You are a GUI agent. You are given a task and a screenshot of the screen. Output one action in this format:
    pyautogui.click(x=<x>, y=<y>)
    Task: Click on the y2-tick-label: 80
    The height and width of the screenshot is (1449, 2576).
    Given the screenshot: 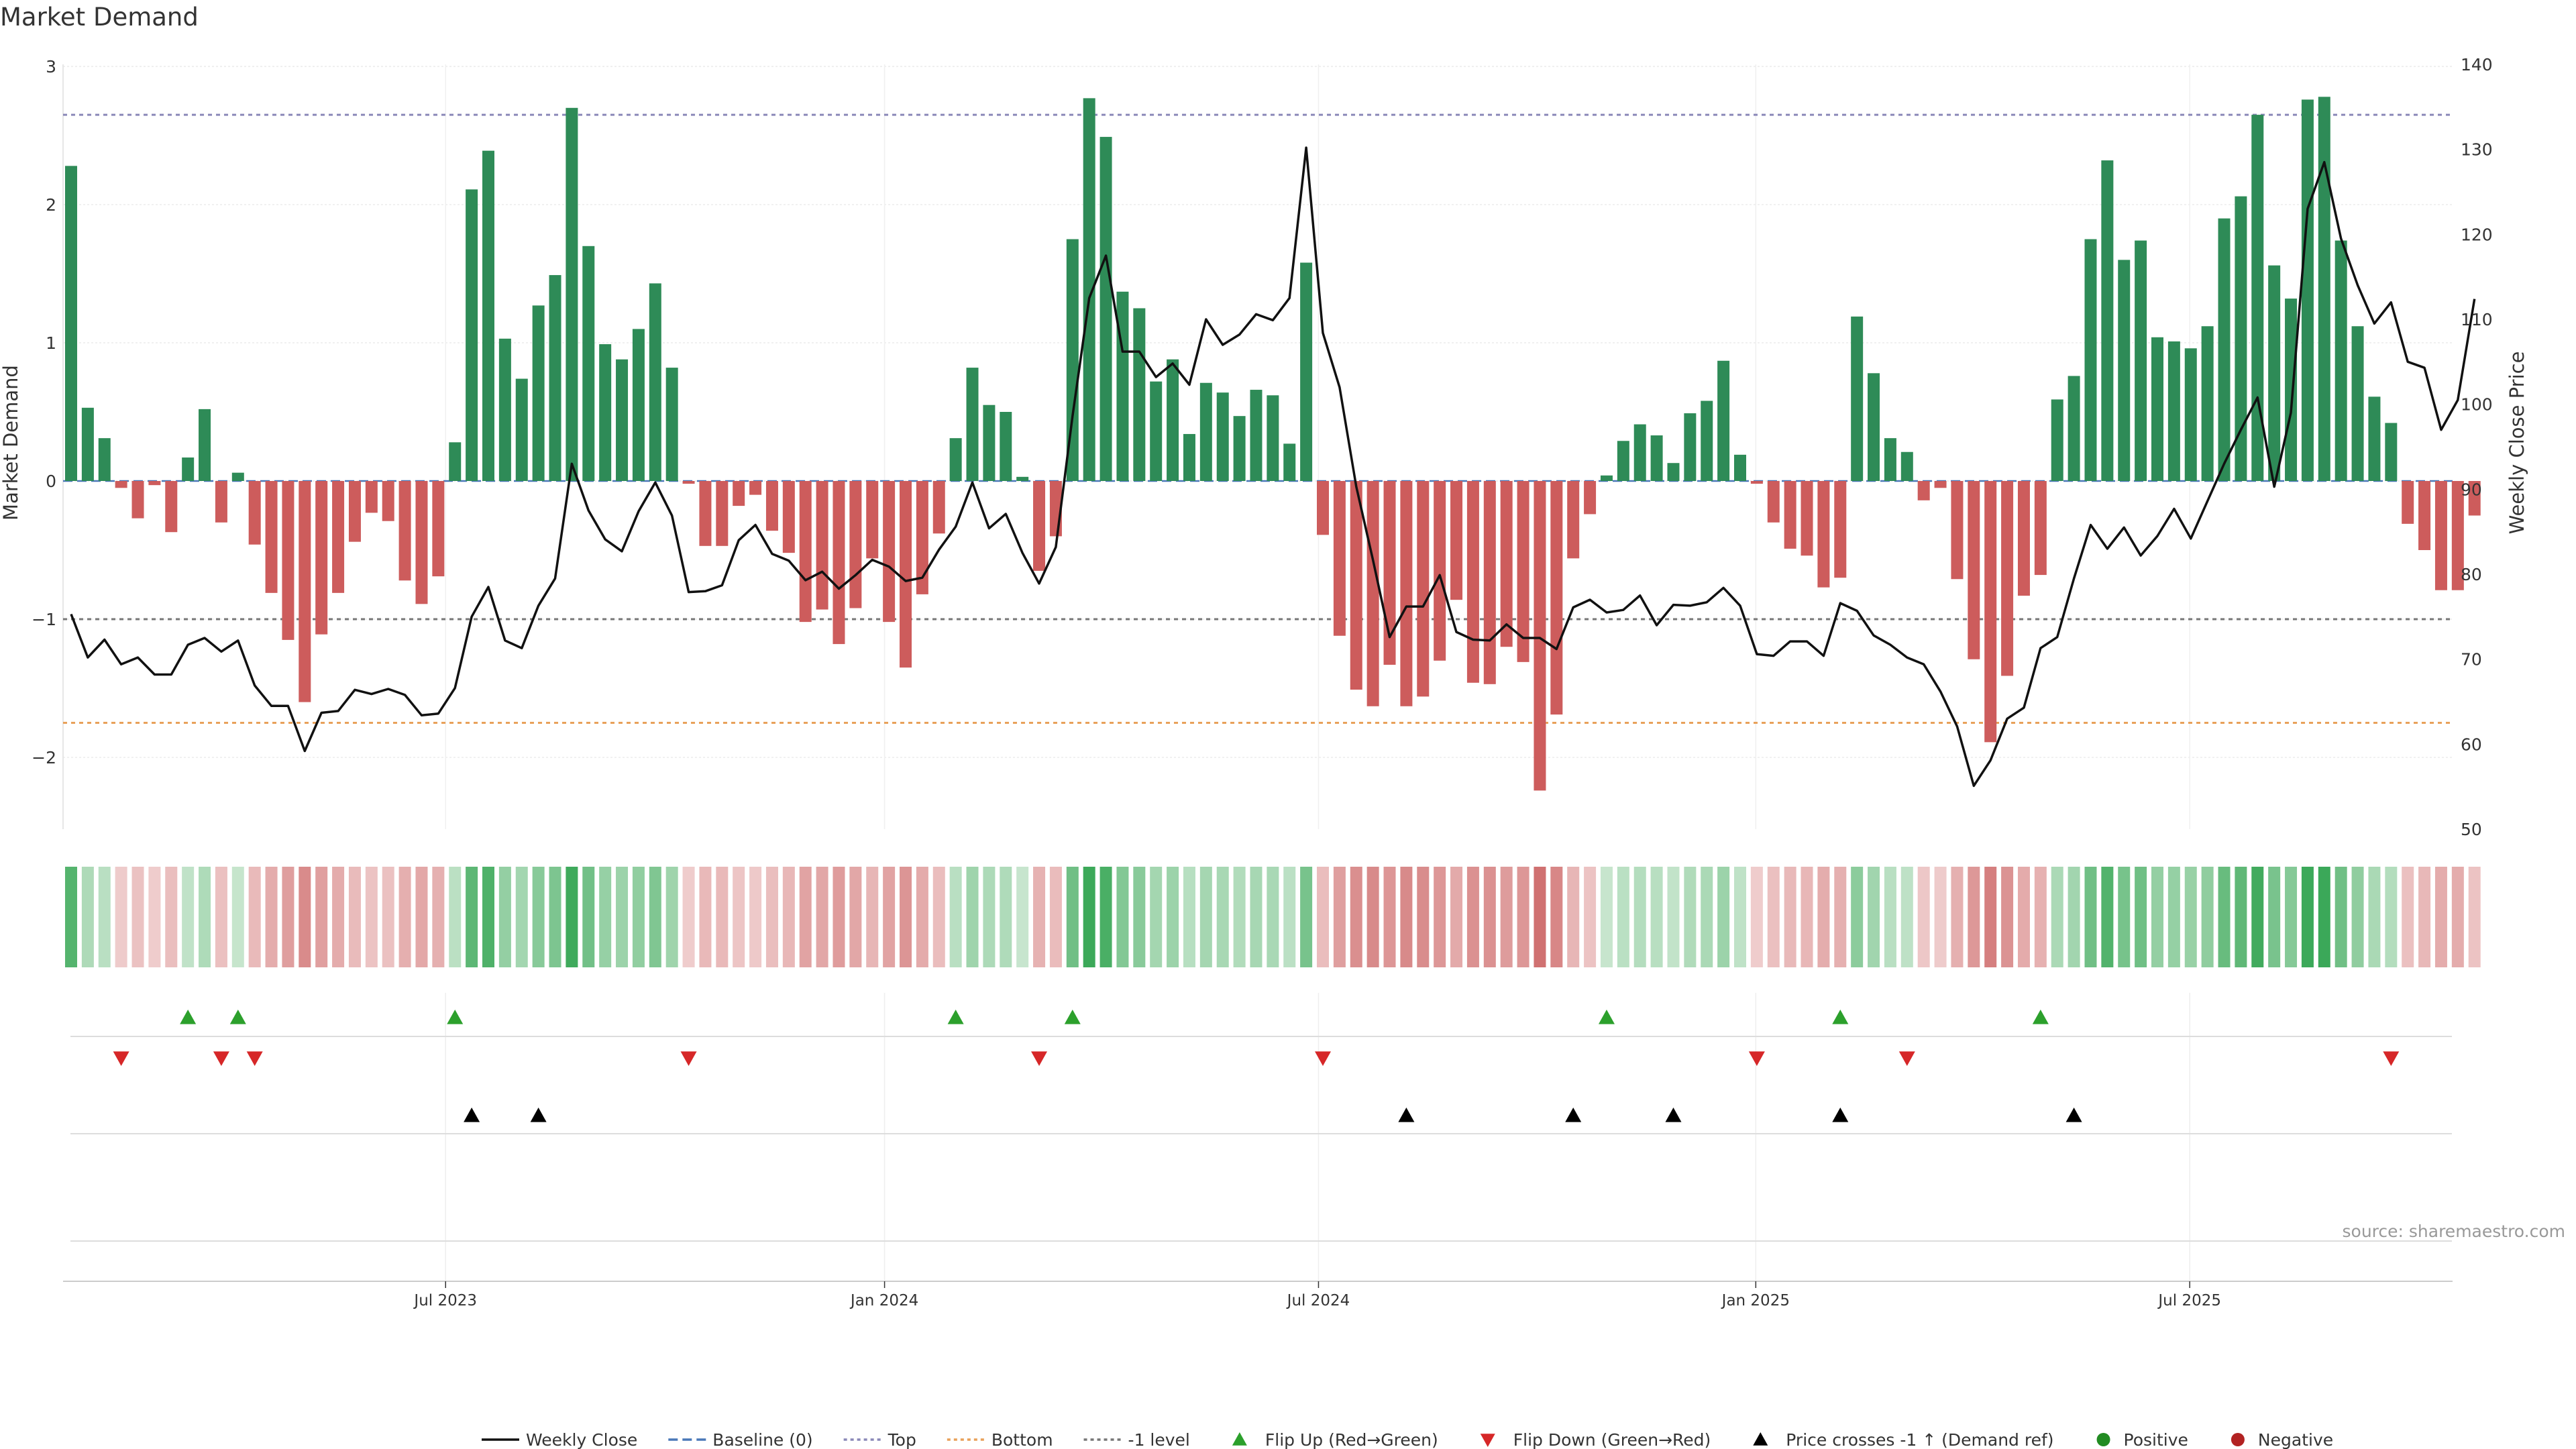 What is the action you would take?
    pyautogui.click(x=2471, y=574)
    